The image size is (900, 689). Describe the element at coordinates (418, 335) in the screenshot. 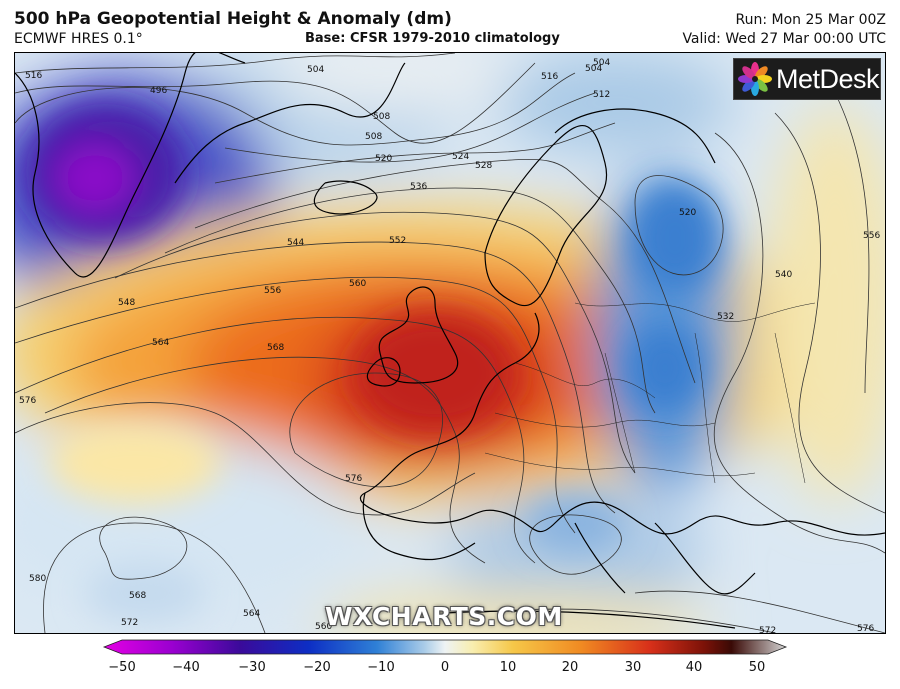

I see `british-isles-coast` at that location.